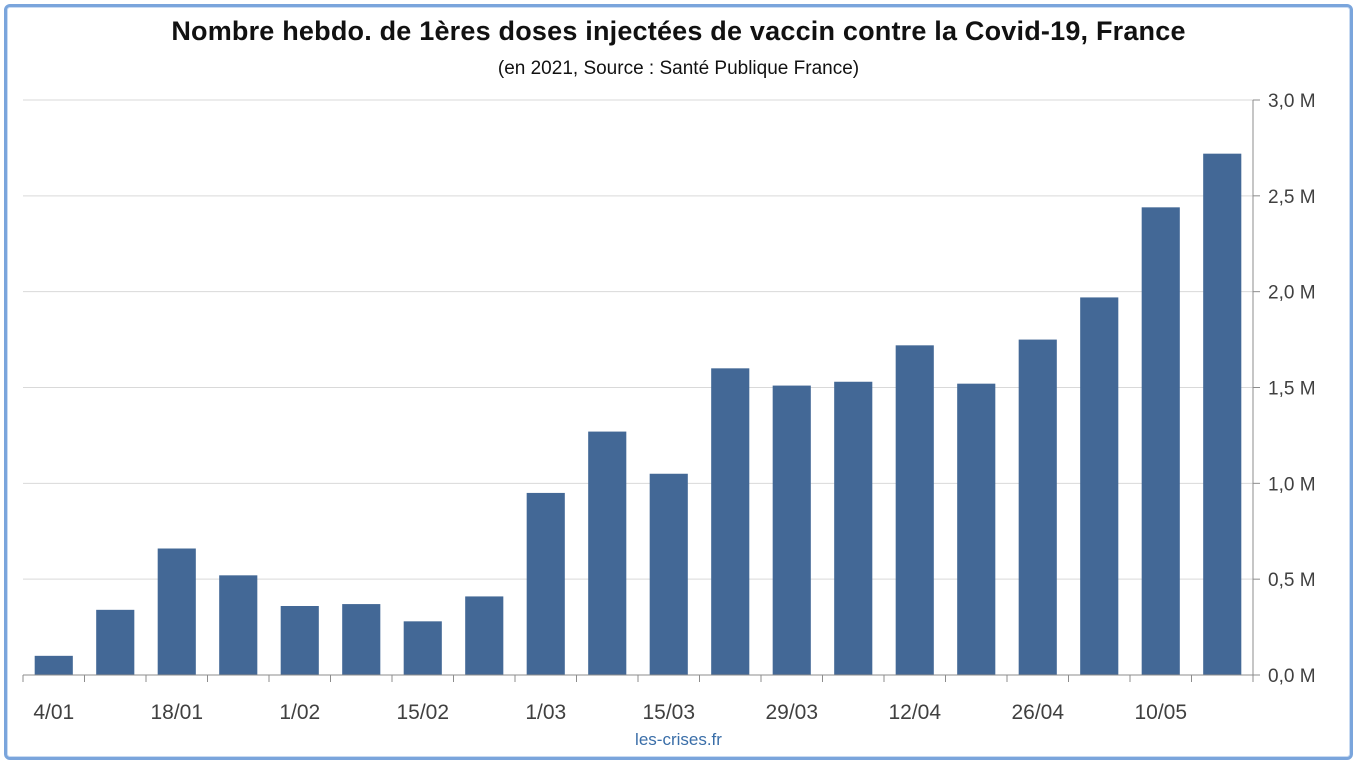  What do you see at coordinates (299, 712) in the screenshot?
I see `x-tick-label: 1/02` at bounding box center [299, 712].